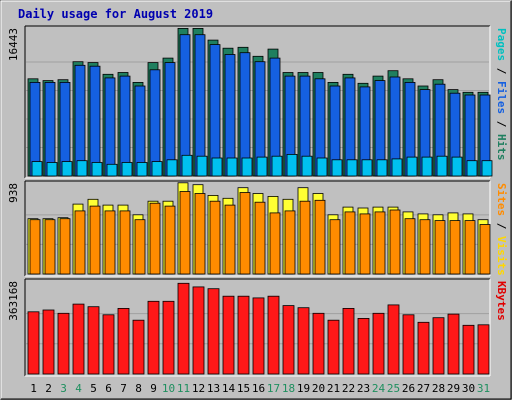  I want to click on legend-entry: Pages, so click(501, 44).